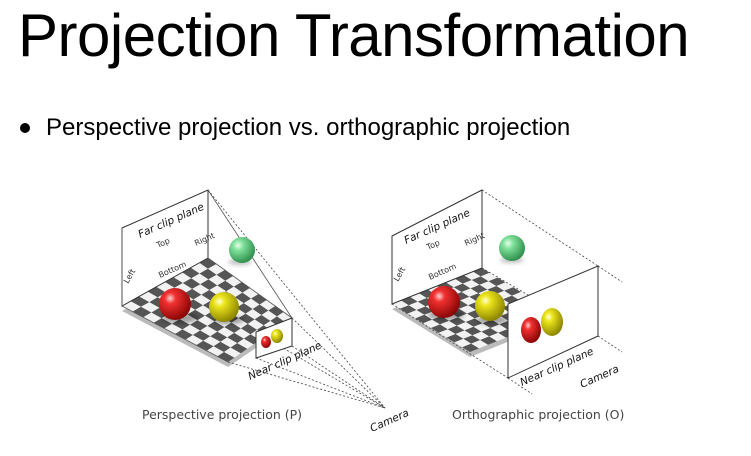 The width and height of the screenshot is (751, 456). I want to click on orthographic-red-sphere, so click(444, 302).